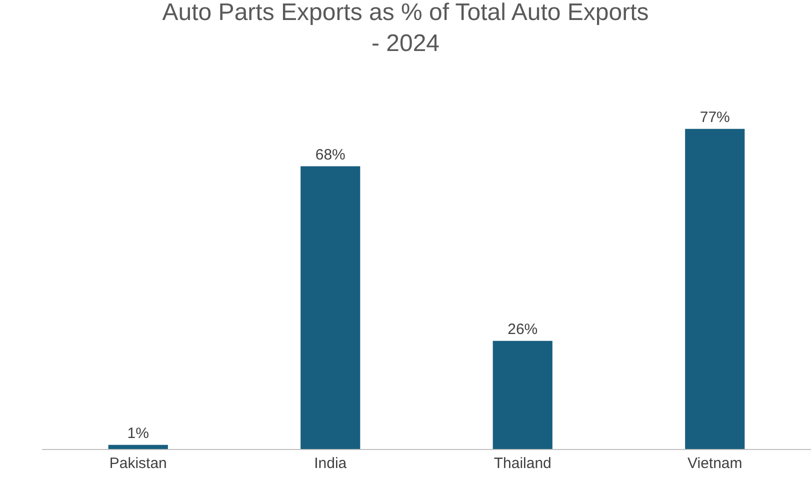  I want to click on x-tick-label: Pakistan, so click(138, 463).